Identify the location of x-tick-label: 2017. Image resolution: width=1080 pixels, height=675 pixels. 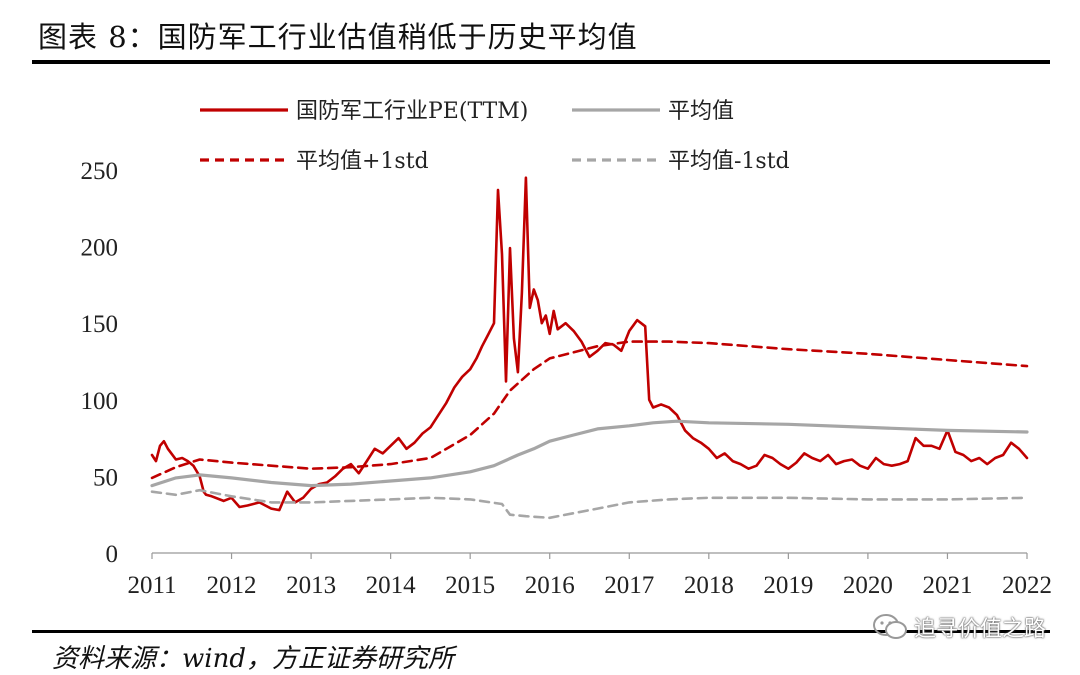
(629, 585).